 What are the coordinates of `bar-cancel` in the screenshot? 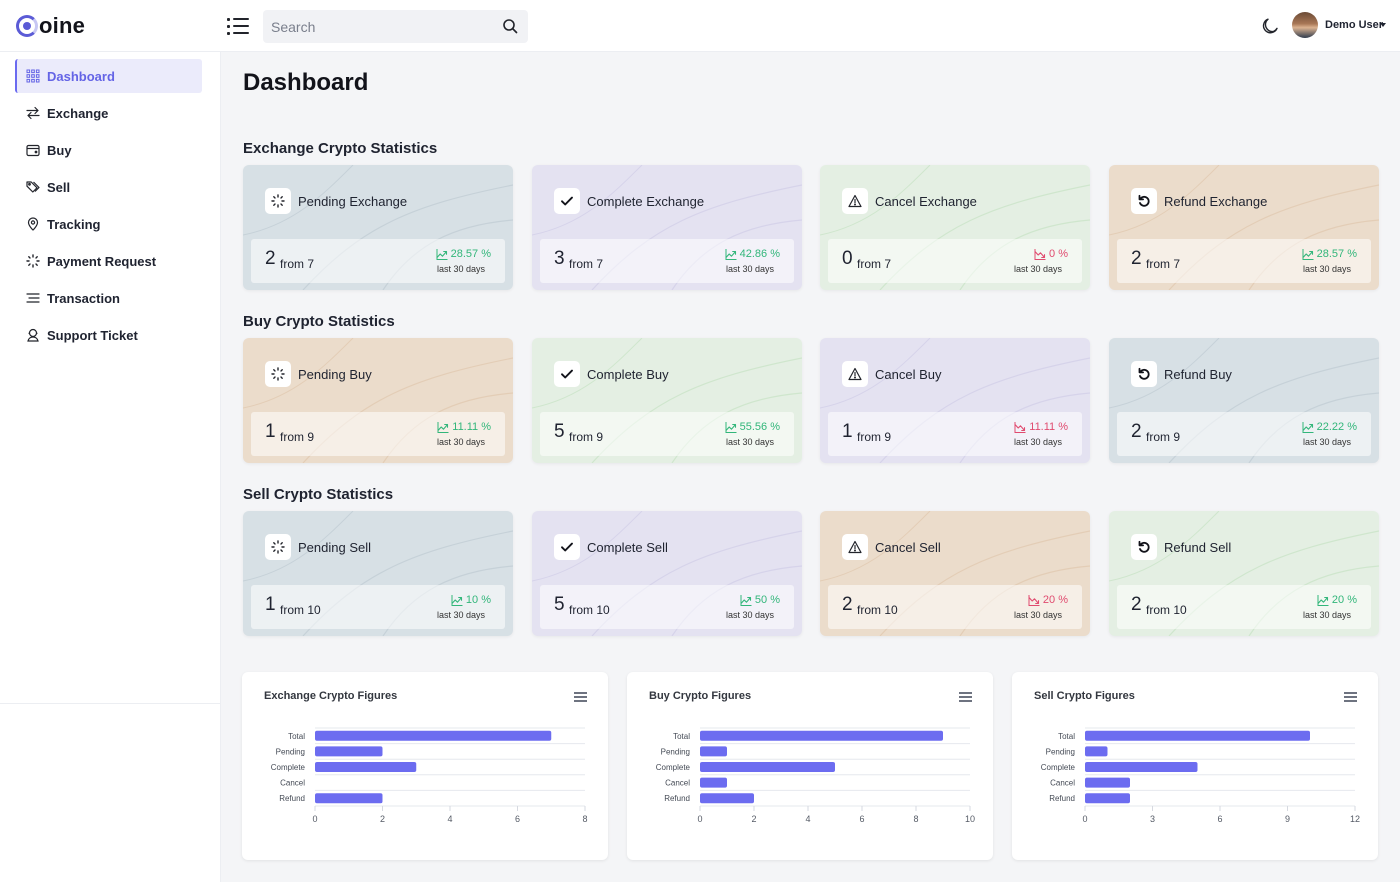 It's located at (713, 782).